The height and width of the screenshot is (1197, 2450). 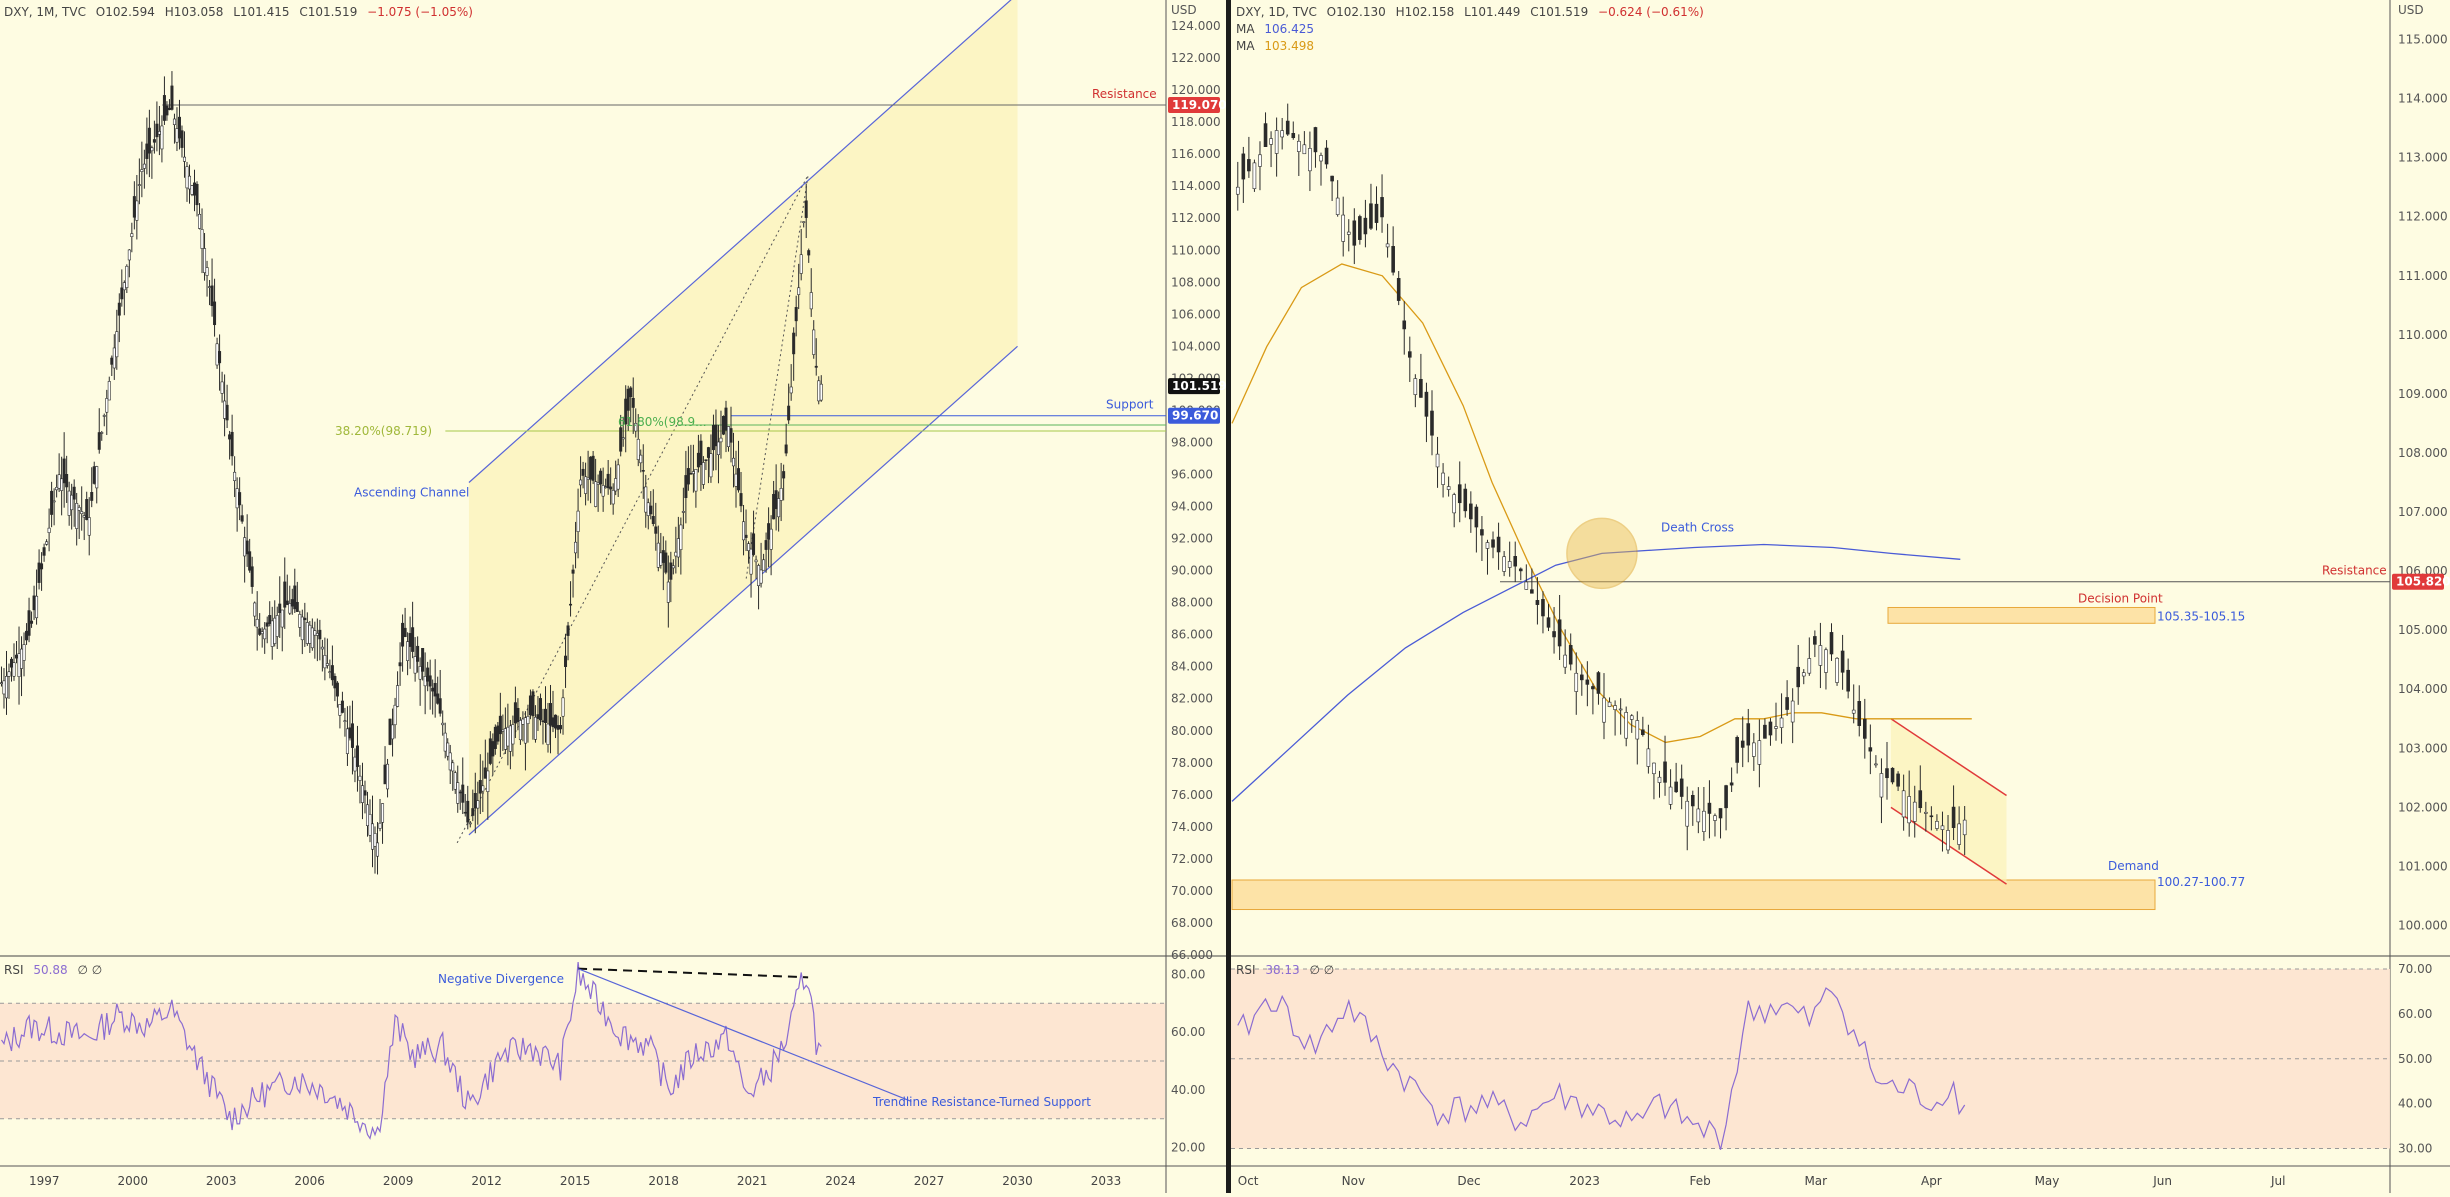 What do you see at coordinates (411, 1051) in the screenshot?
I see `left-rsi-line` at bounding box center [411, 1051].